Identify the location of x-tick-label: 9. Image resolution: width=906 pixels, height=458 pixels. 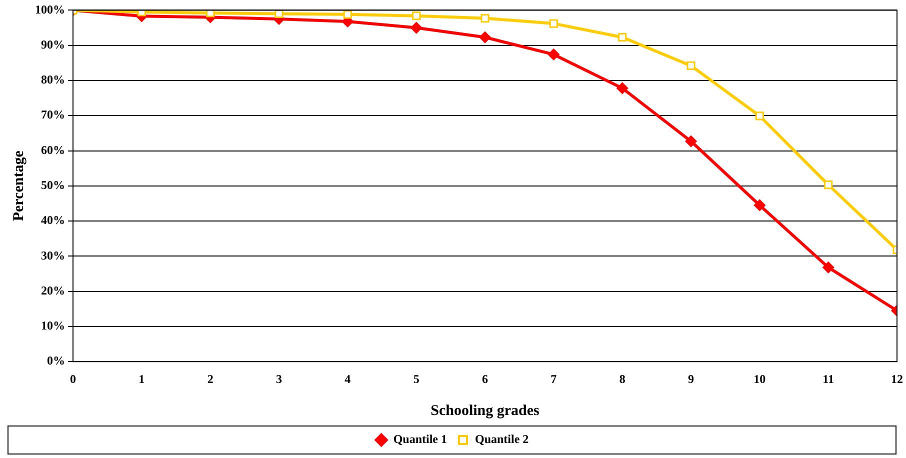
(691, 379).